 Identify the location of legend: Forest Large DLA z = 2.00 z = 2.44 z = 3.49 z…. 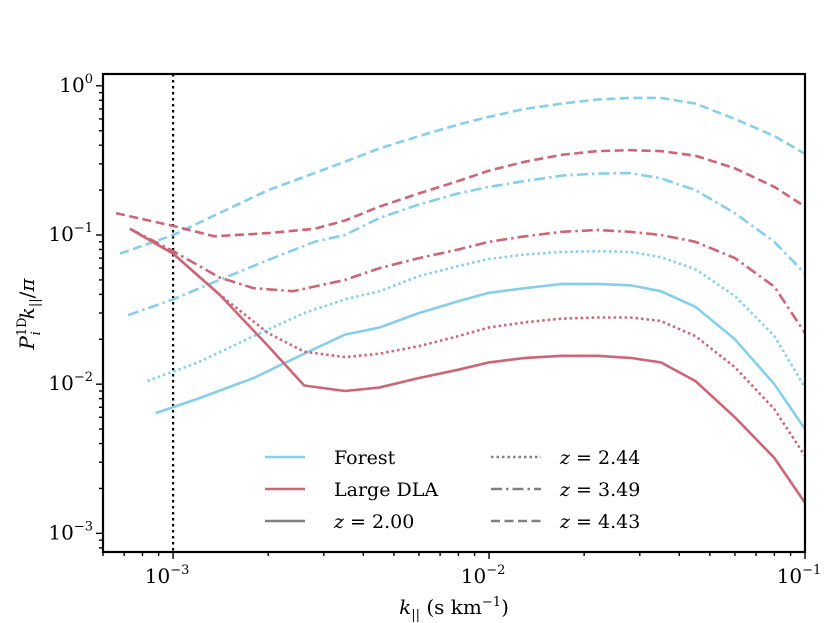
(452, 490).